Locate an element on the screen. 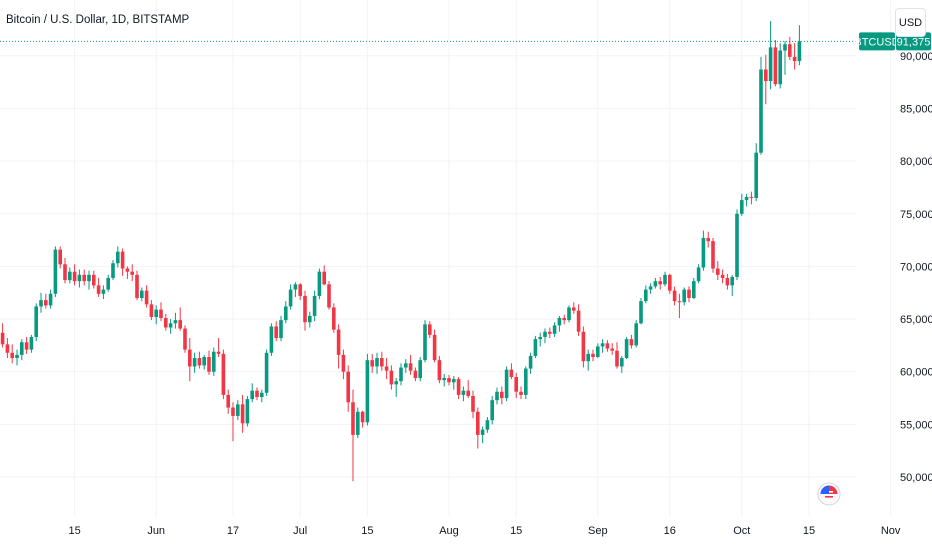 Image resolution: width=932 pixels, height=550 pixels. price-badge-value: 91,375 is located at coordinates (914, 42).